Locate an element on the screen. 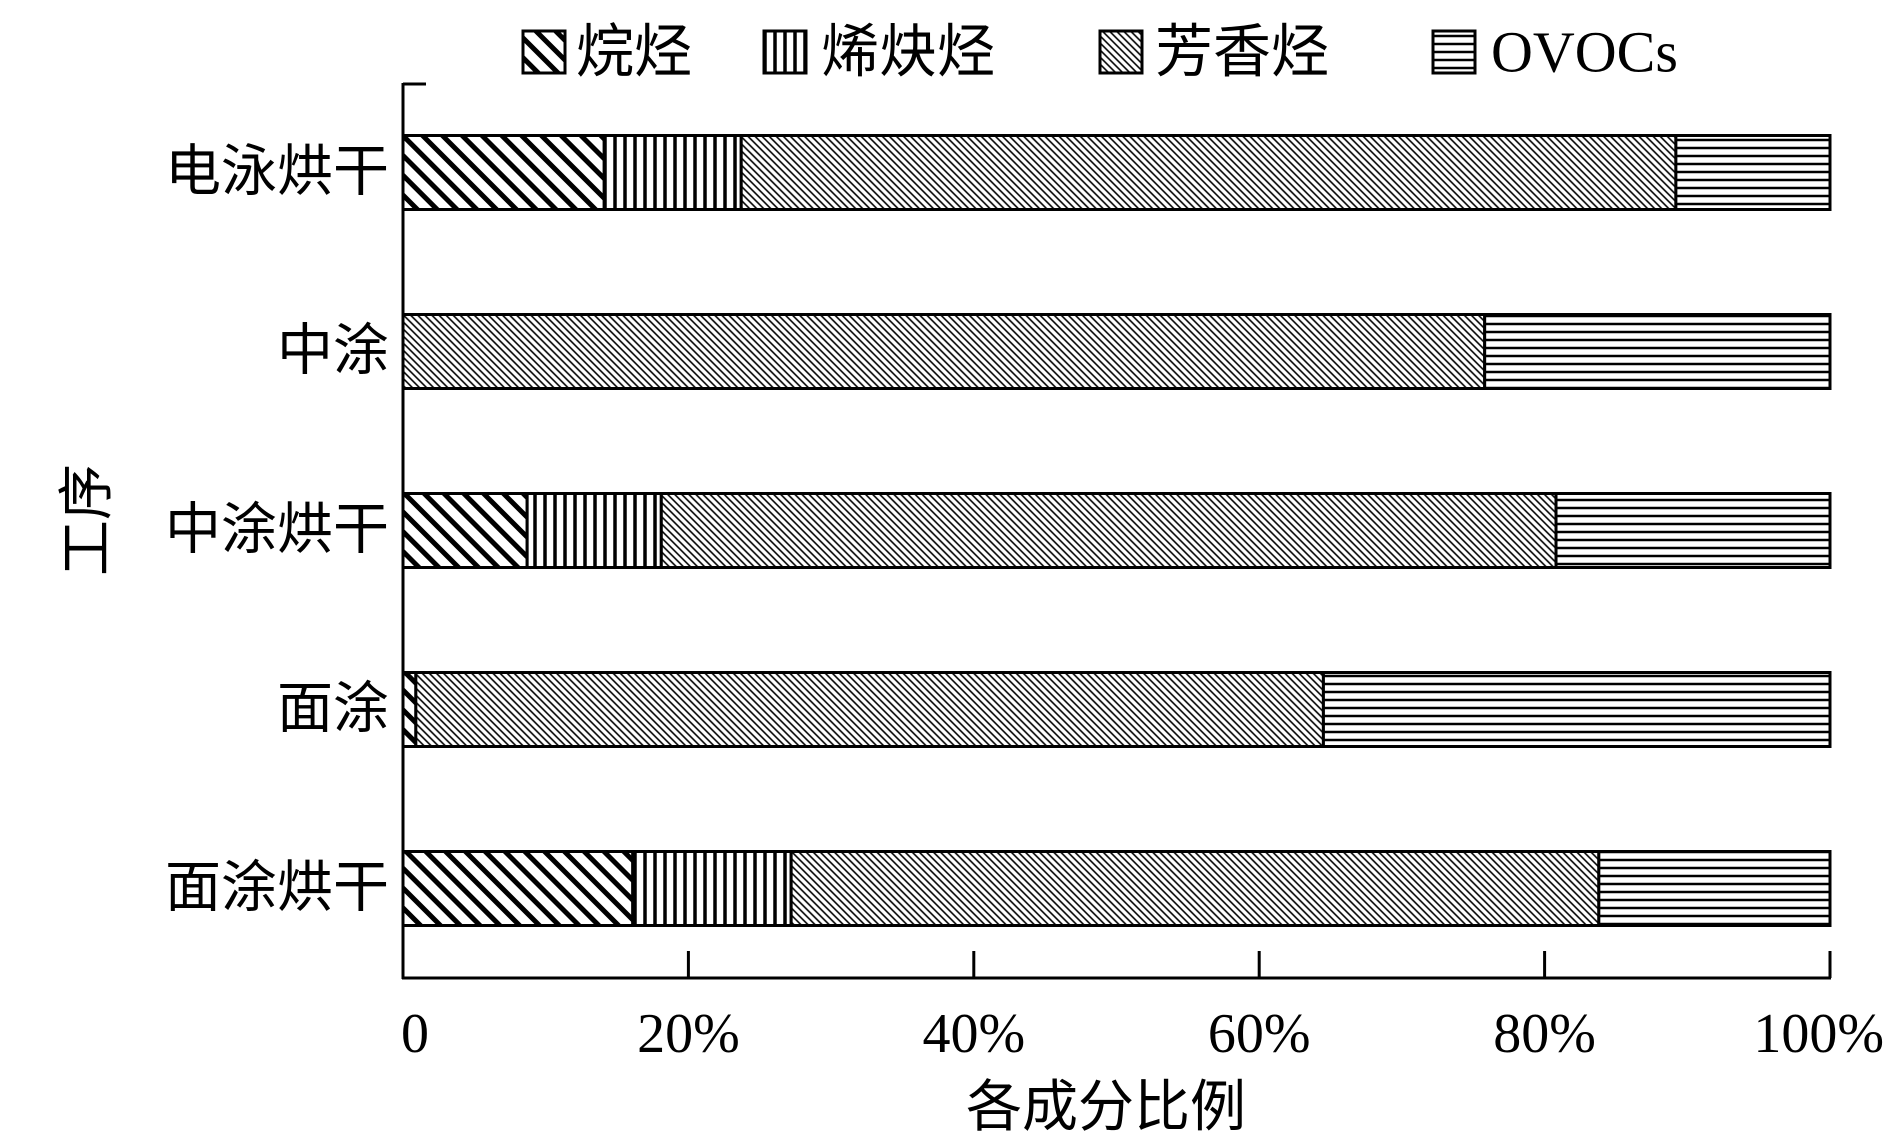  x-tick-label: 40% is located at coordinates (973, 1034).